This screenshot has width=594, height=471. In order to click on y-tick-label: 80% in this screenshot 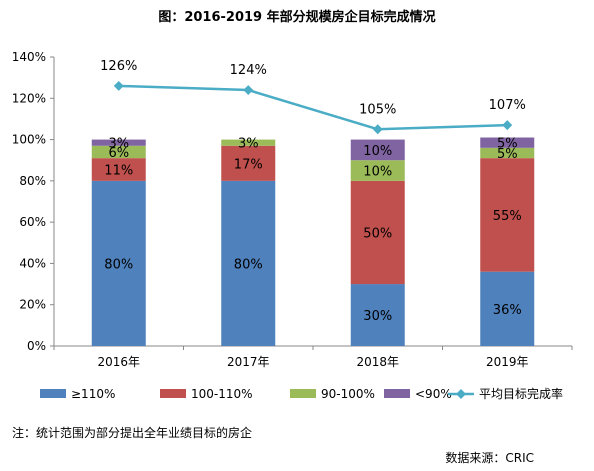, I will do `click(32, 181)`.